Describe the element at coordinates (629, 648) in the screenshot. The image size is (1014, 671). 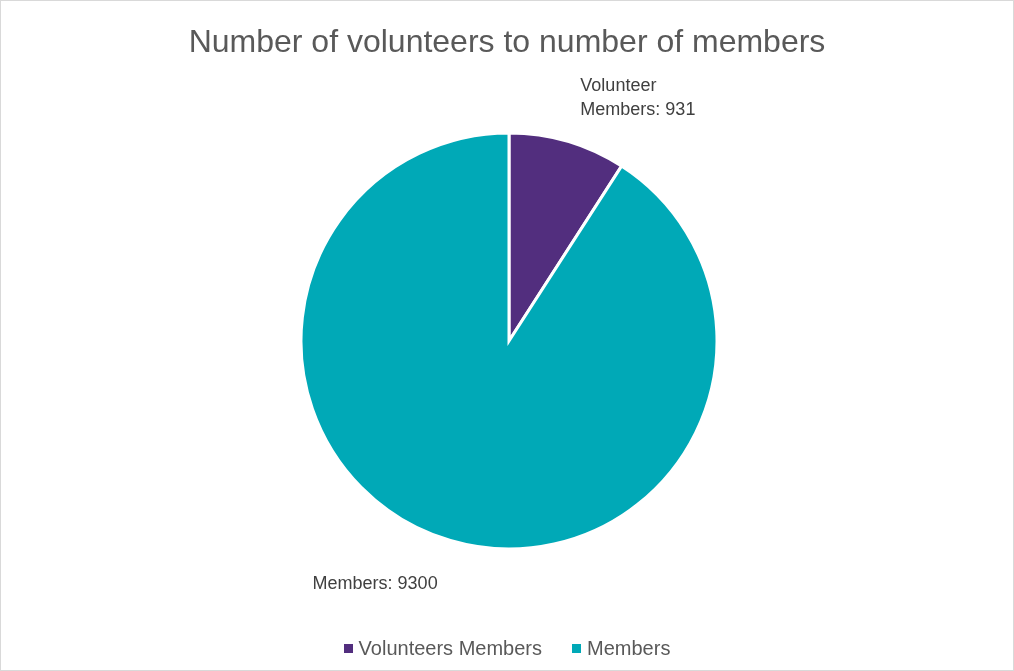
I see `legend-label: Members` at that location.